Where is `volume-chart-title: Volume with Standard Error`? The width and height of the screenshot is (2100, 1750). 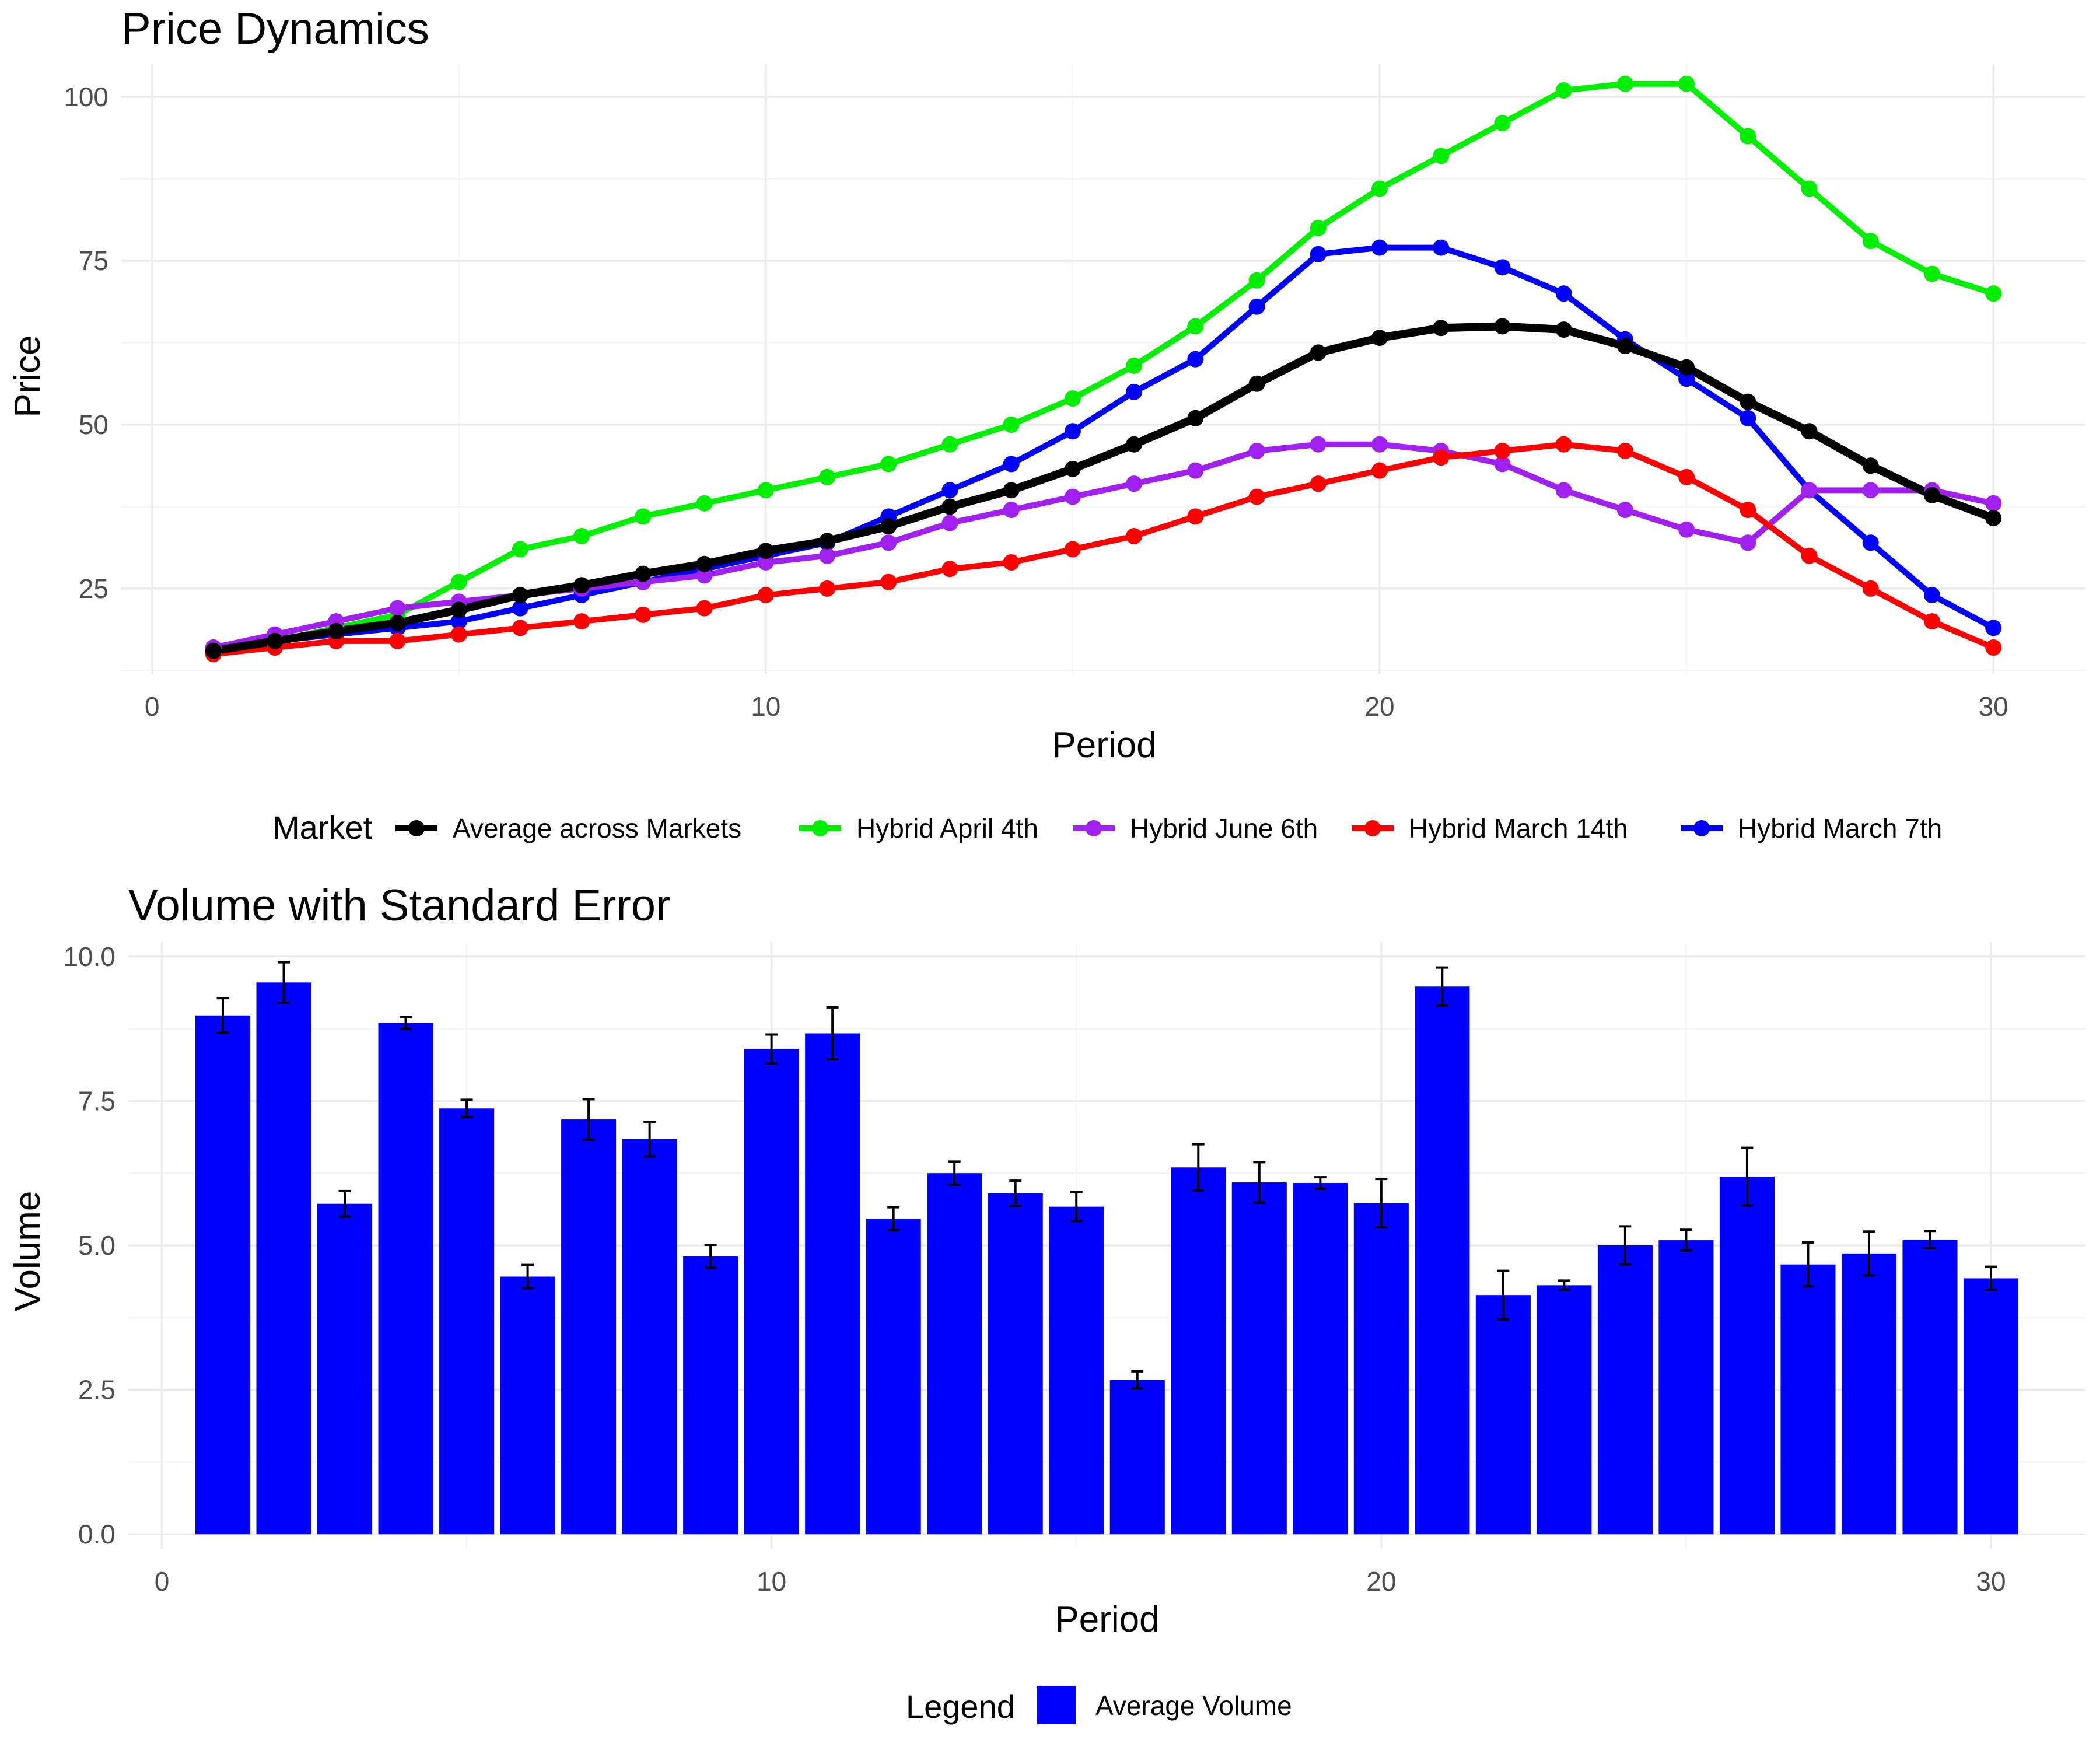 volume-chart-title: Volume with Standard Error is located at coordinates (399, 905).